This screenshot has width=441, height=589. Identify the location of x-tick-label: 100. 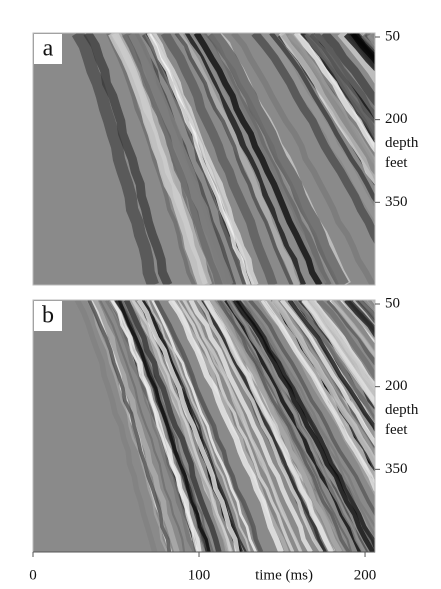
(199, 575).